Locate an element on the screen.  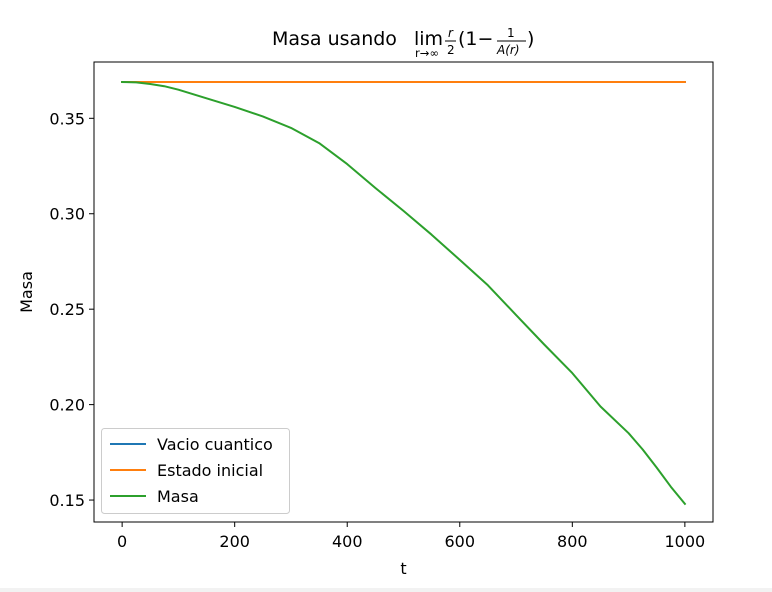
y-axis-label: Masa is located at coordinates (26, 292).